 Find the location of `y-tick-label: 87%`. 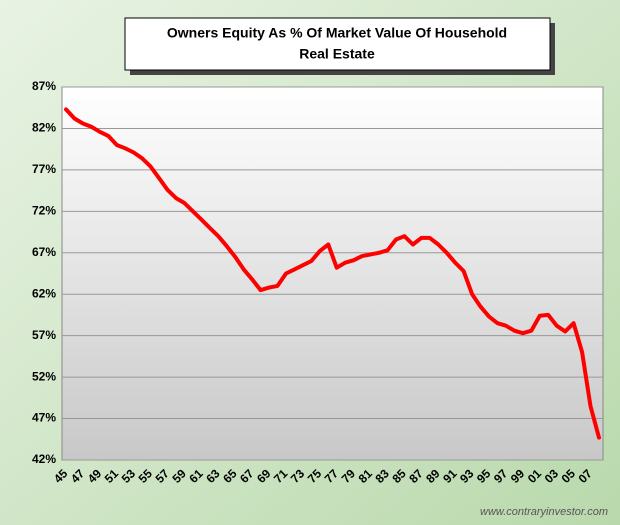

y-tick-label: 87% is located at coordinates (44, 86).